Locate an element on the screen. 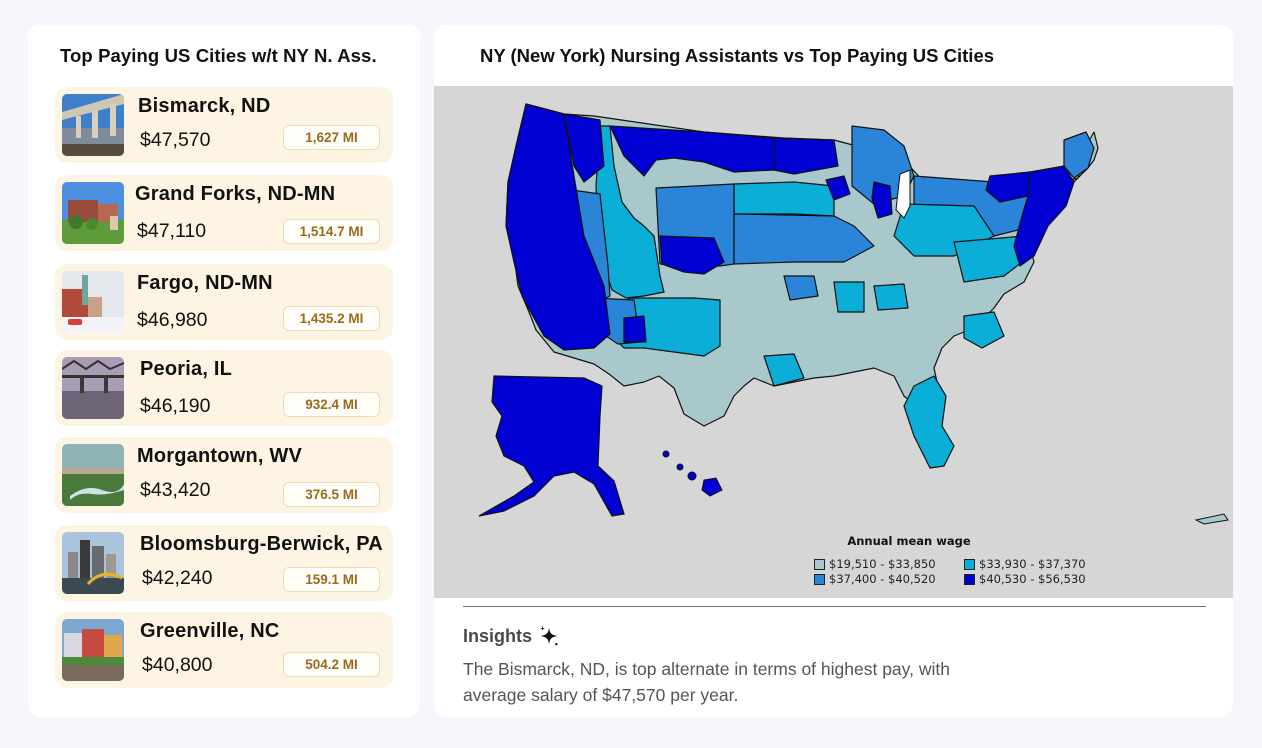 The height and width of the screenshot is (748, 1262). skyline-photo-icon is located at coordinates (93, 563).